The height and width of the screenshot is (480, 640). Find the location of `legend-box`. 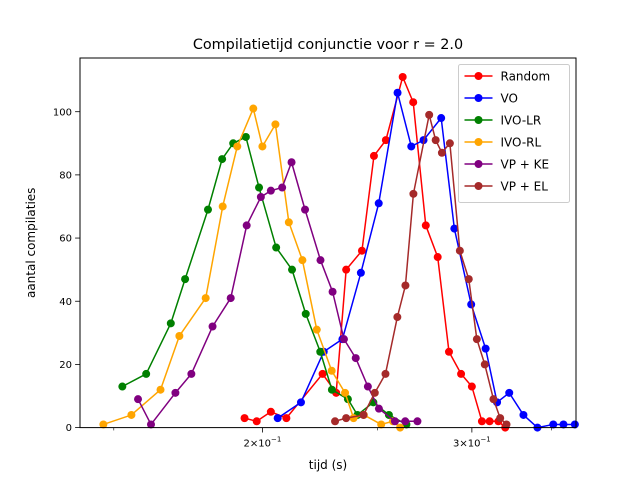

legend-box is located at coordinates (514, 133).